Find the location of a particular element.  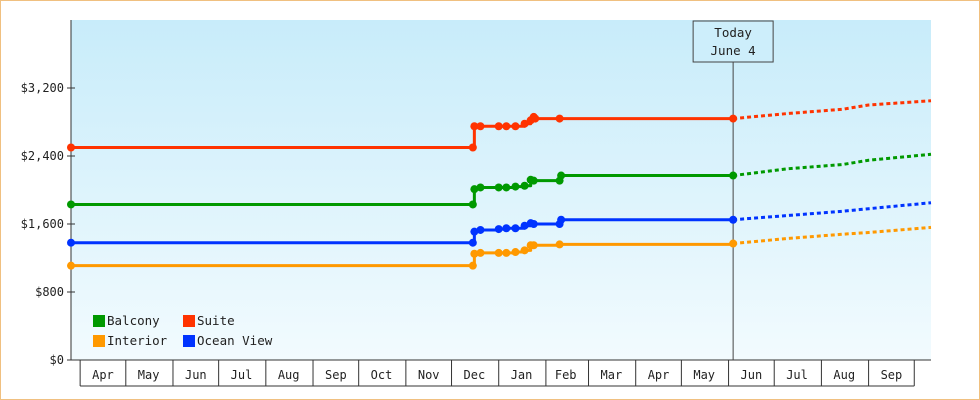

series-balcony is located at coordinates (499, 180).